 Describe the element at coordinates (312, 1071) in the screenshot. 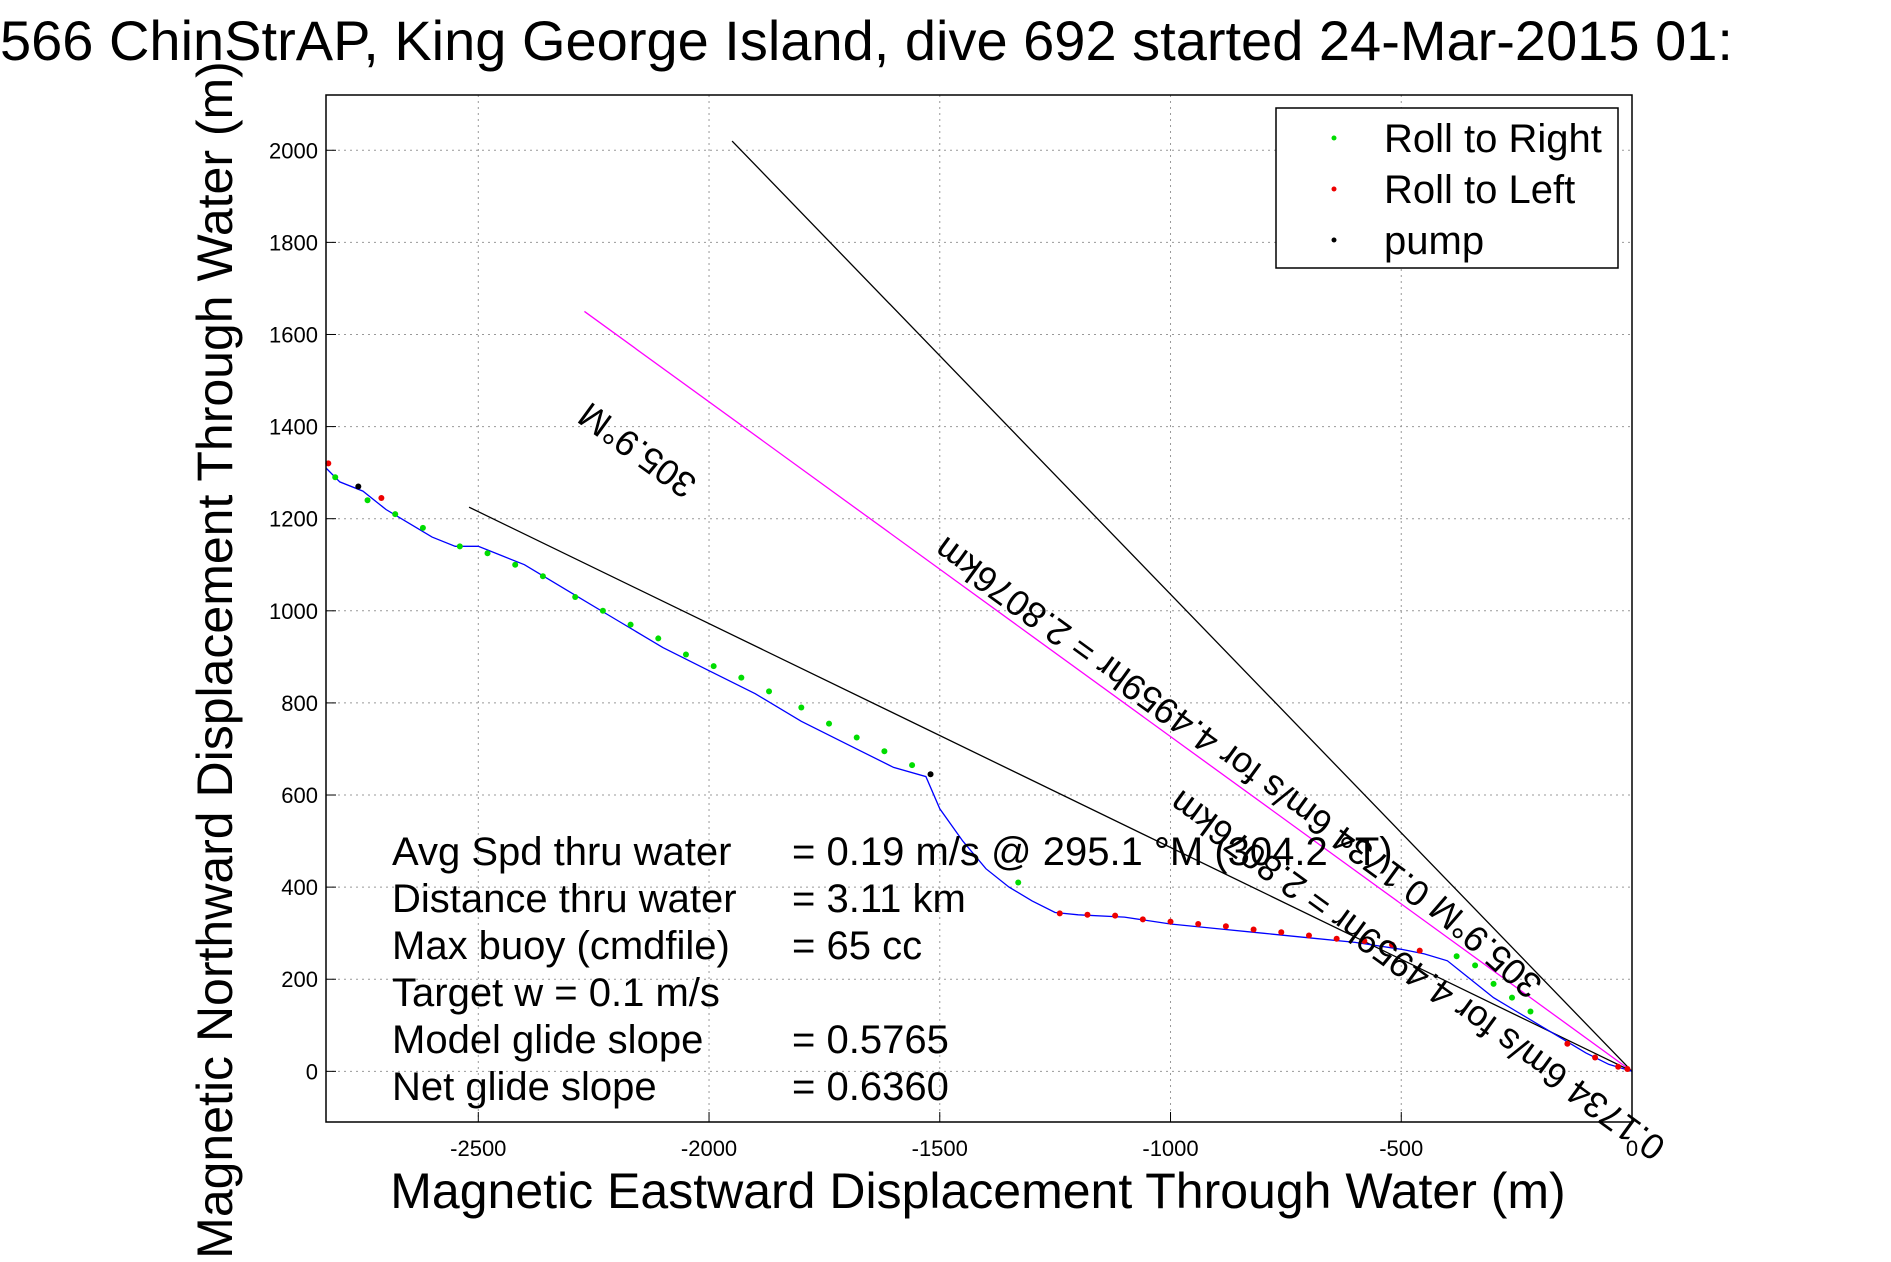

I see `y-tick-label: 0` at that location.